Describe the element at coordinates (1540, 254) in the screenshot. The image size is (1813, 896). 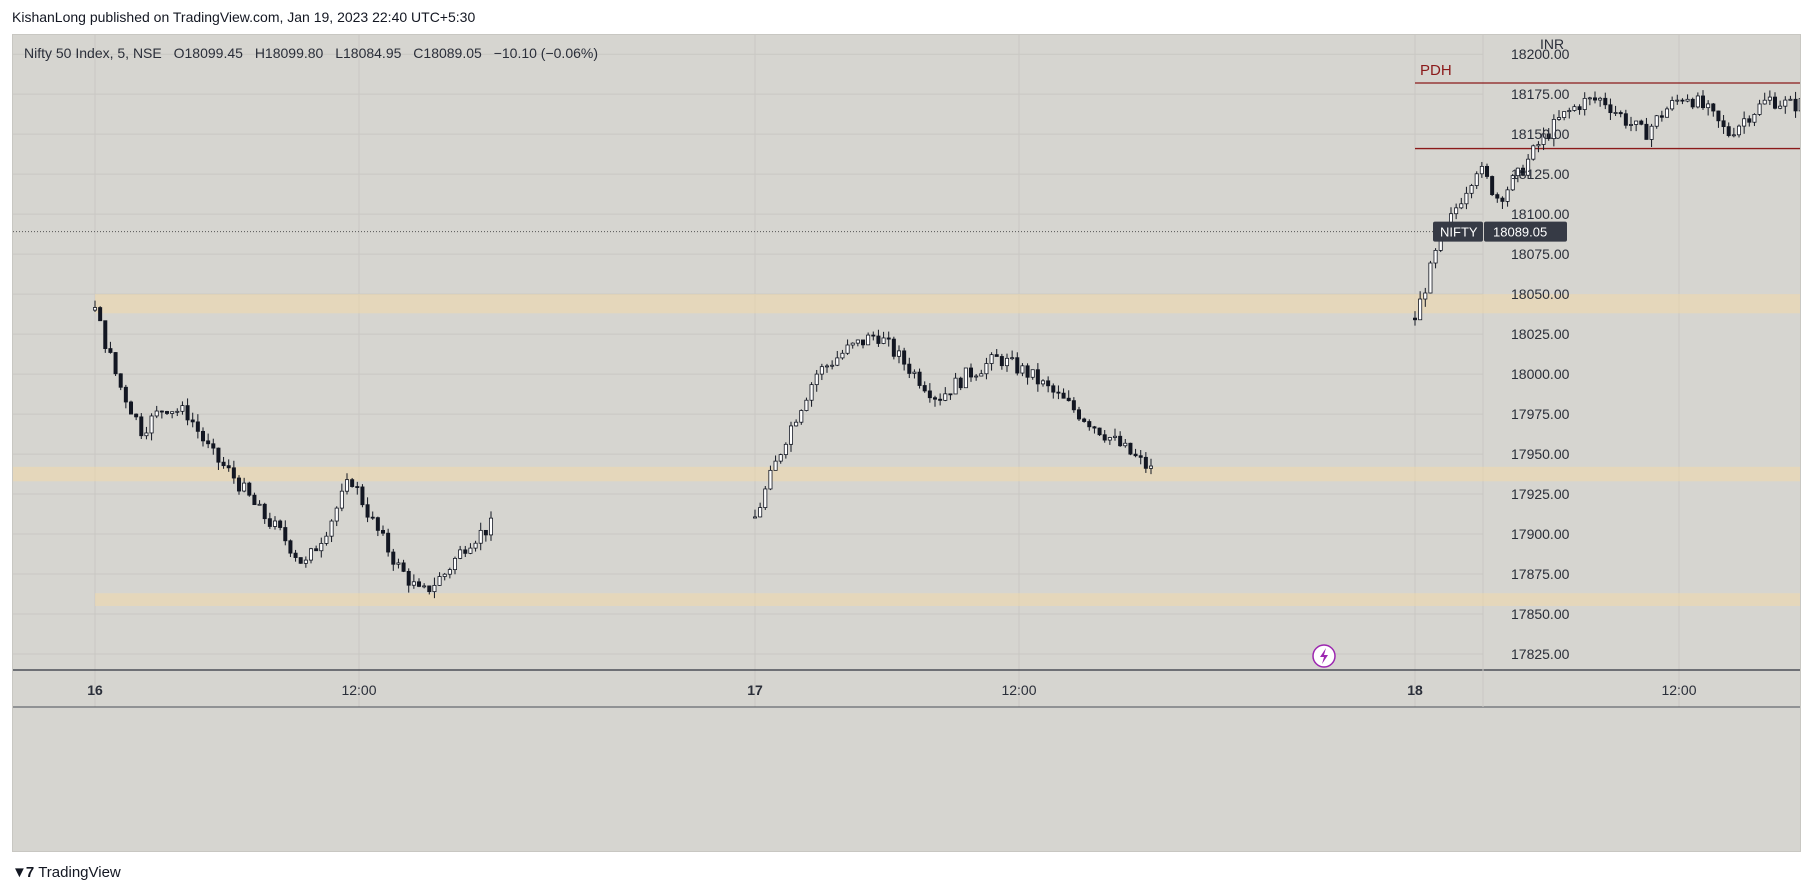
I see `price-tick-label: 18075.00` at that location.